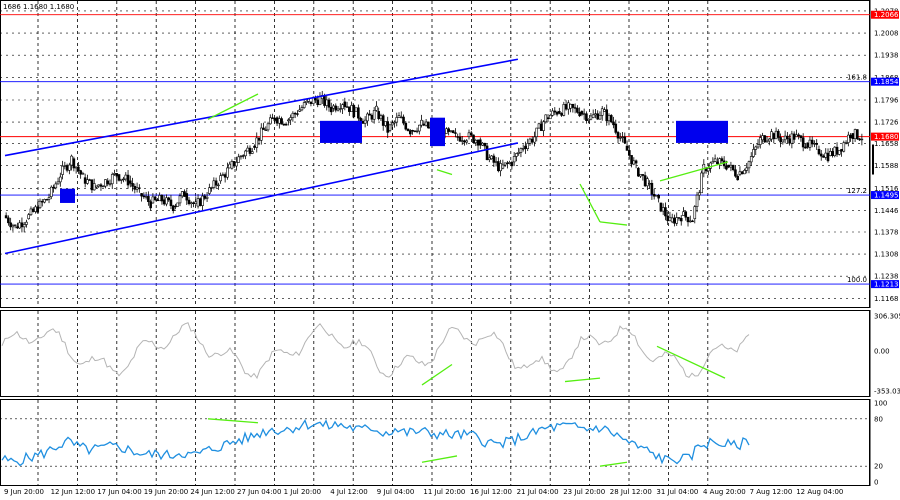 The width and height of the screenshot is (900, 500). Describe the element at coordinates (538, 492) in the screenshot. I see `x-tick-label: 21 Jul 04:00` at that location.